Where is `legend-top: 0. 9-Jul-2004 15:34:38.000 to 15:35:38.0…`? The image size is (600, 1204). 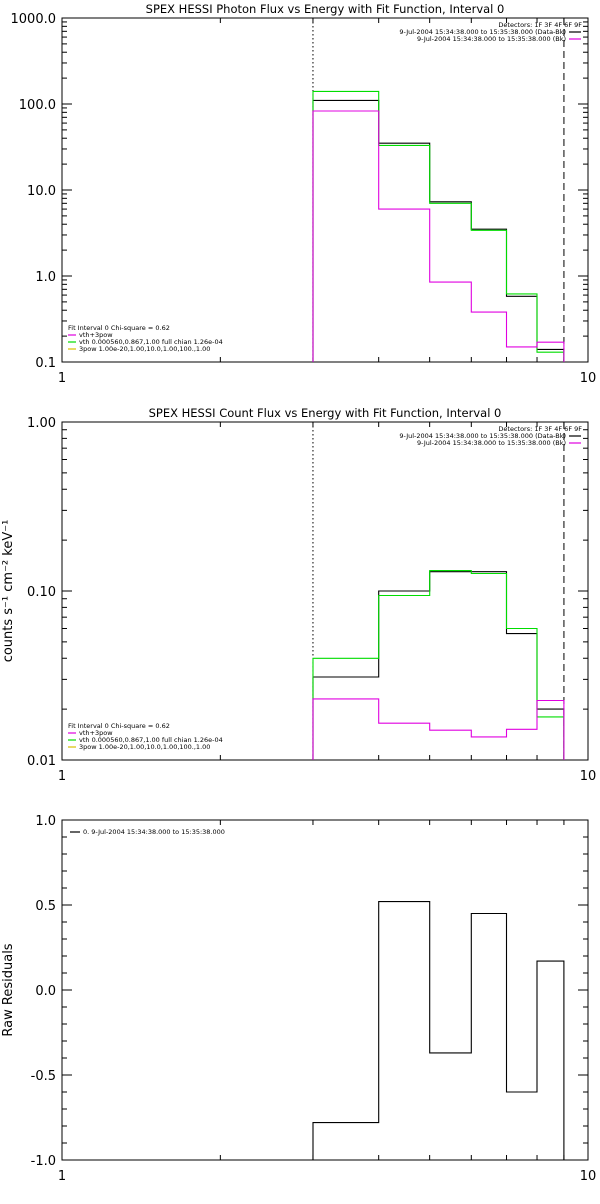 legend-top: 0. 9-Jul-2004 15:34:38.000 to 15:35:38.0… is located at coordinates (147, 832).